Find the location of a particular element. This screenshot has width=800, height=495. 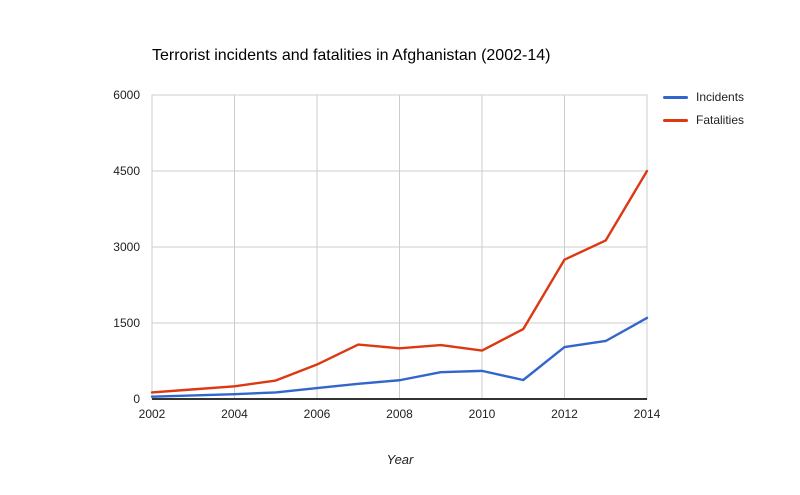

x-tick-label: 2002 is located at coordinates (152, 414).